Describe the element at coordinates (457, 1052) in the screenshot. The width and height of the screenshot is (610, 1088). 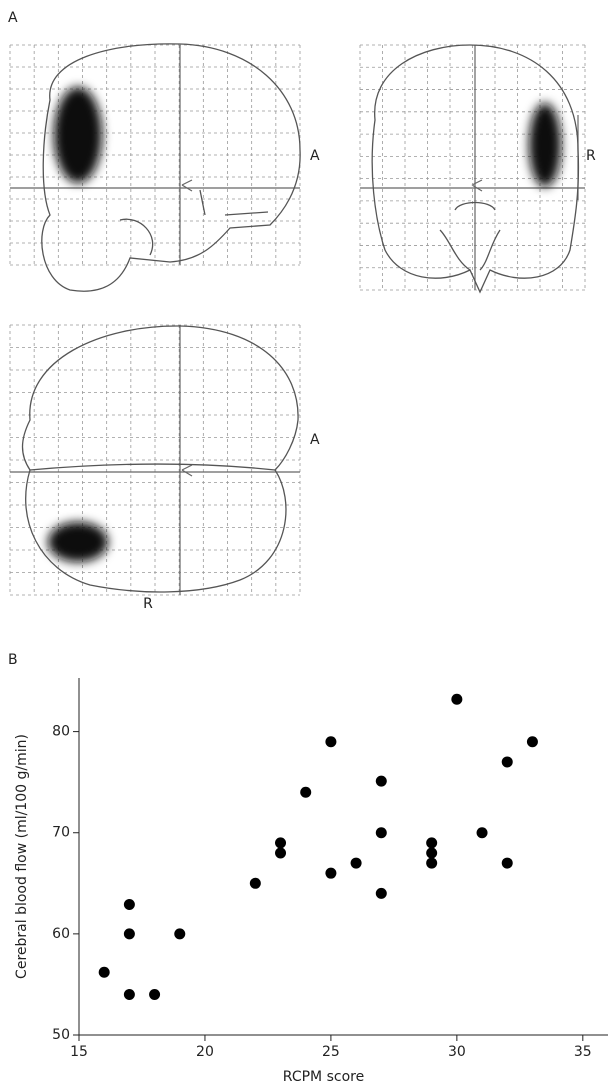
I see `x-tick-label: 30` at that location.